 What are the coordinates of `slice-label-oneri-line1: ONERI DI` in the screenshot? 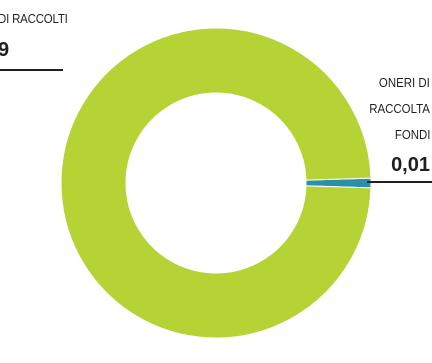 It's located at (404, 82).